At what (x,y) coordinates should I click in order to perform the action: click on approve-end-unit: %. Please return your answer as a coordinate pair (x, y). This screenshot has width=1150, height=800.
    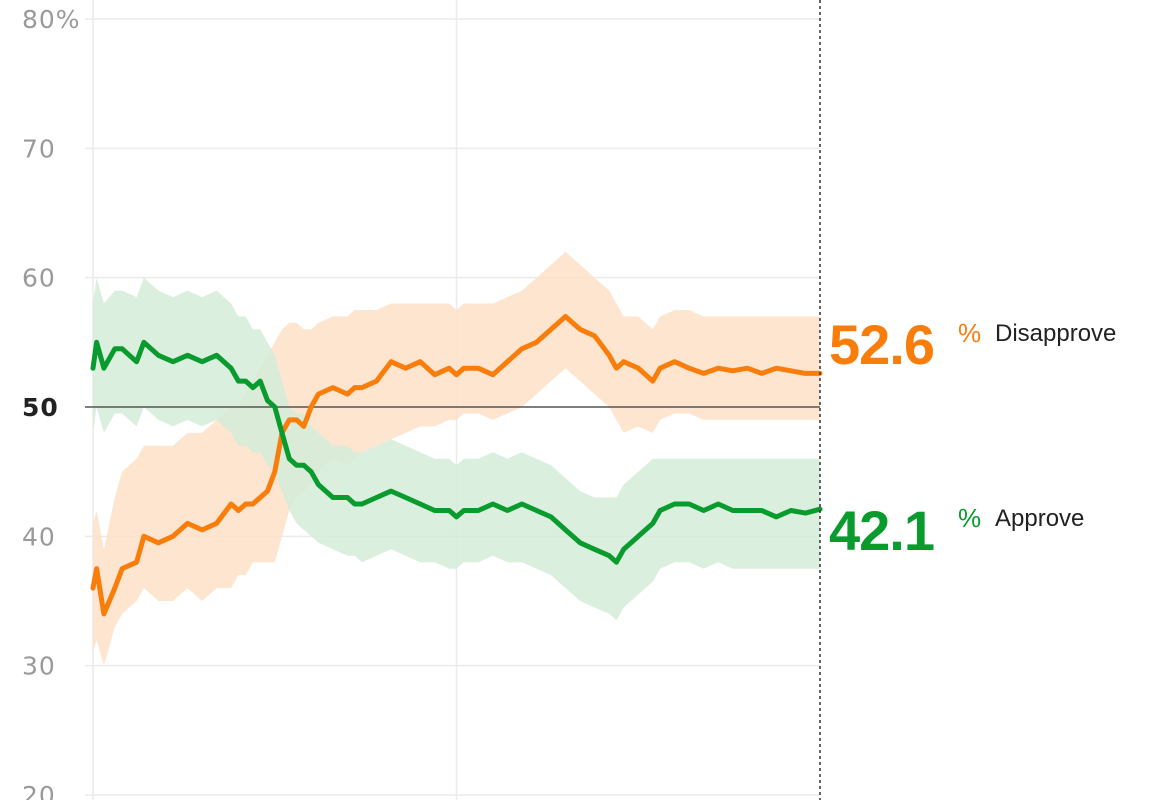
    Looking at the image, I should click on (969, 518).